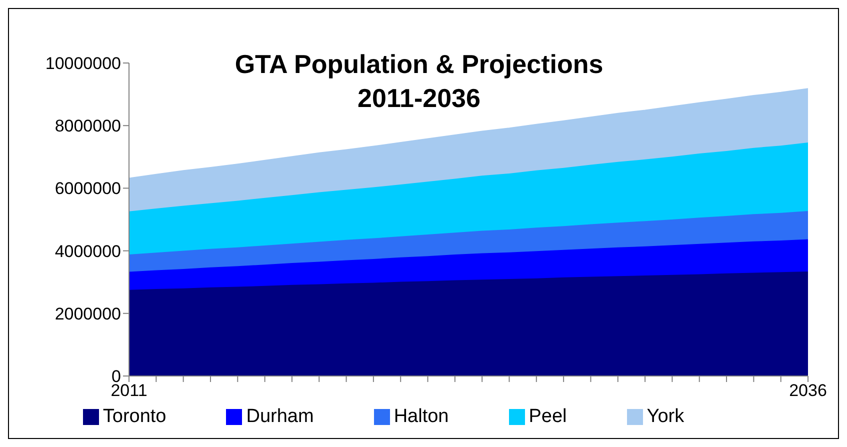  What do you see at coordinates (129, 390) in the screenshot?
I see `x-tick-label: 2011` at bounding box center [129, 390].